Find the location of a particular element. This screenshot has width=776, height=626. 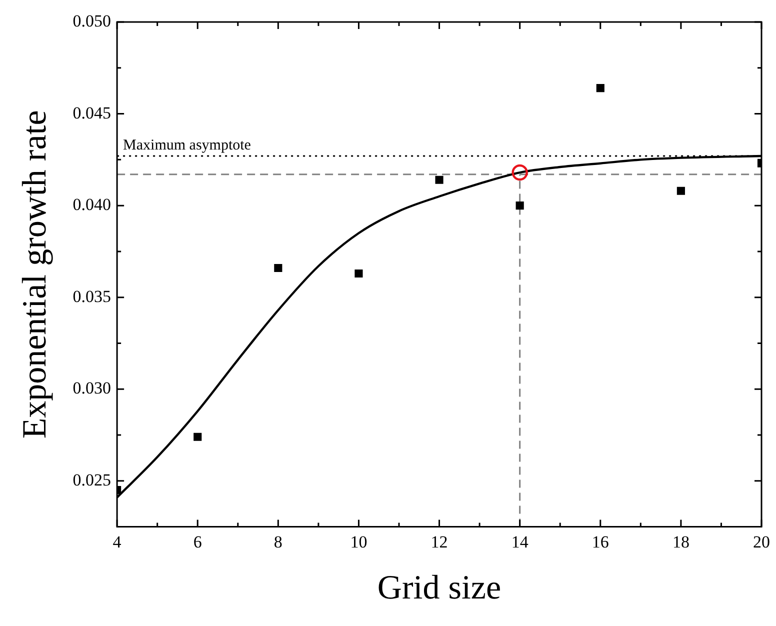

y-tick-label: 0.035 is located at coordinates (92, 296).